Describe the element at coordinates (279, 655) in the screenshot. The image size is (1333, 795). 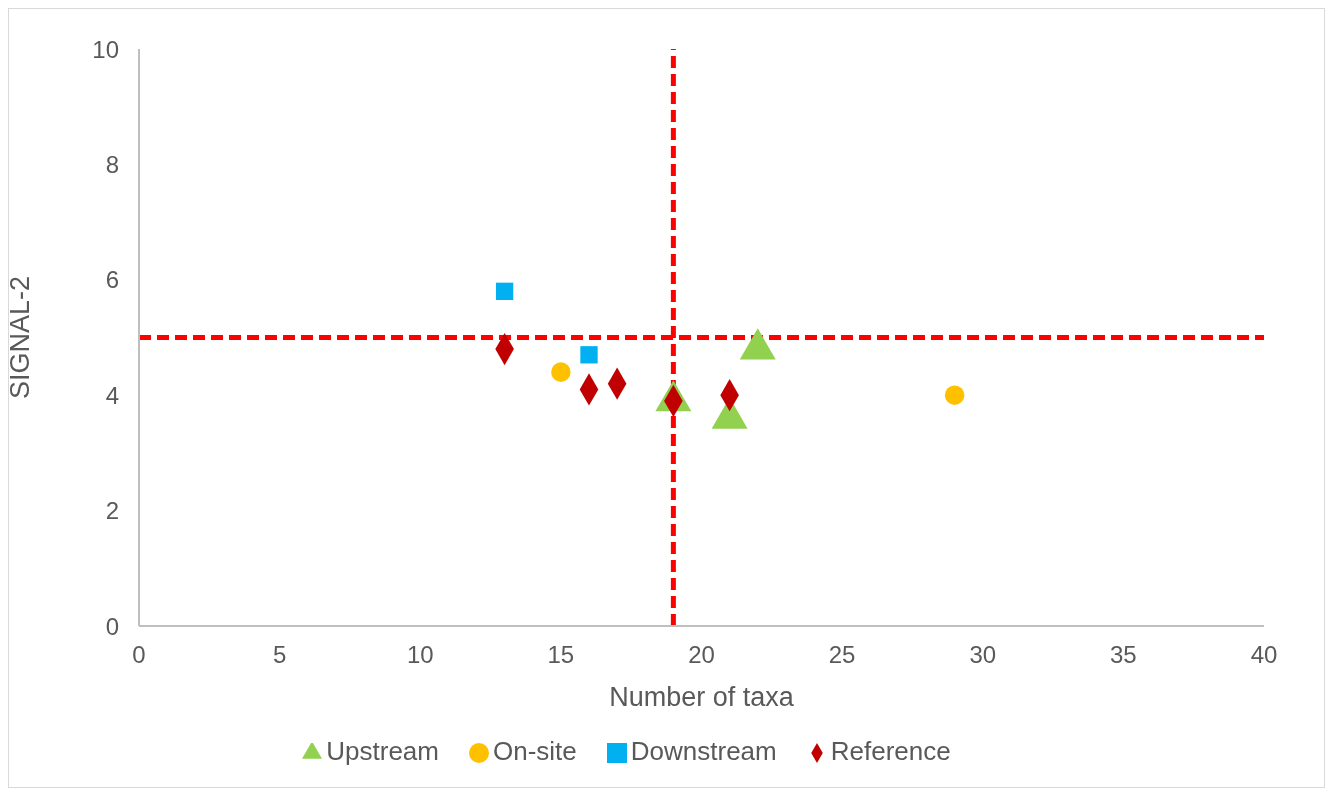
I see `x-tick-label: 5` at that location.